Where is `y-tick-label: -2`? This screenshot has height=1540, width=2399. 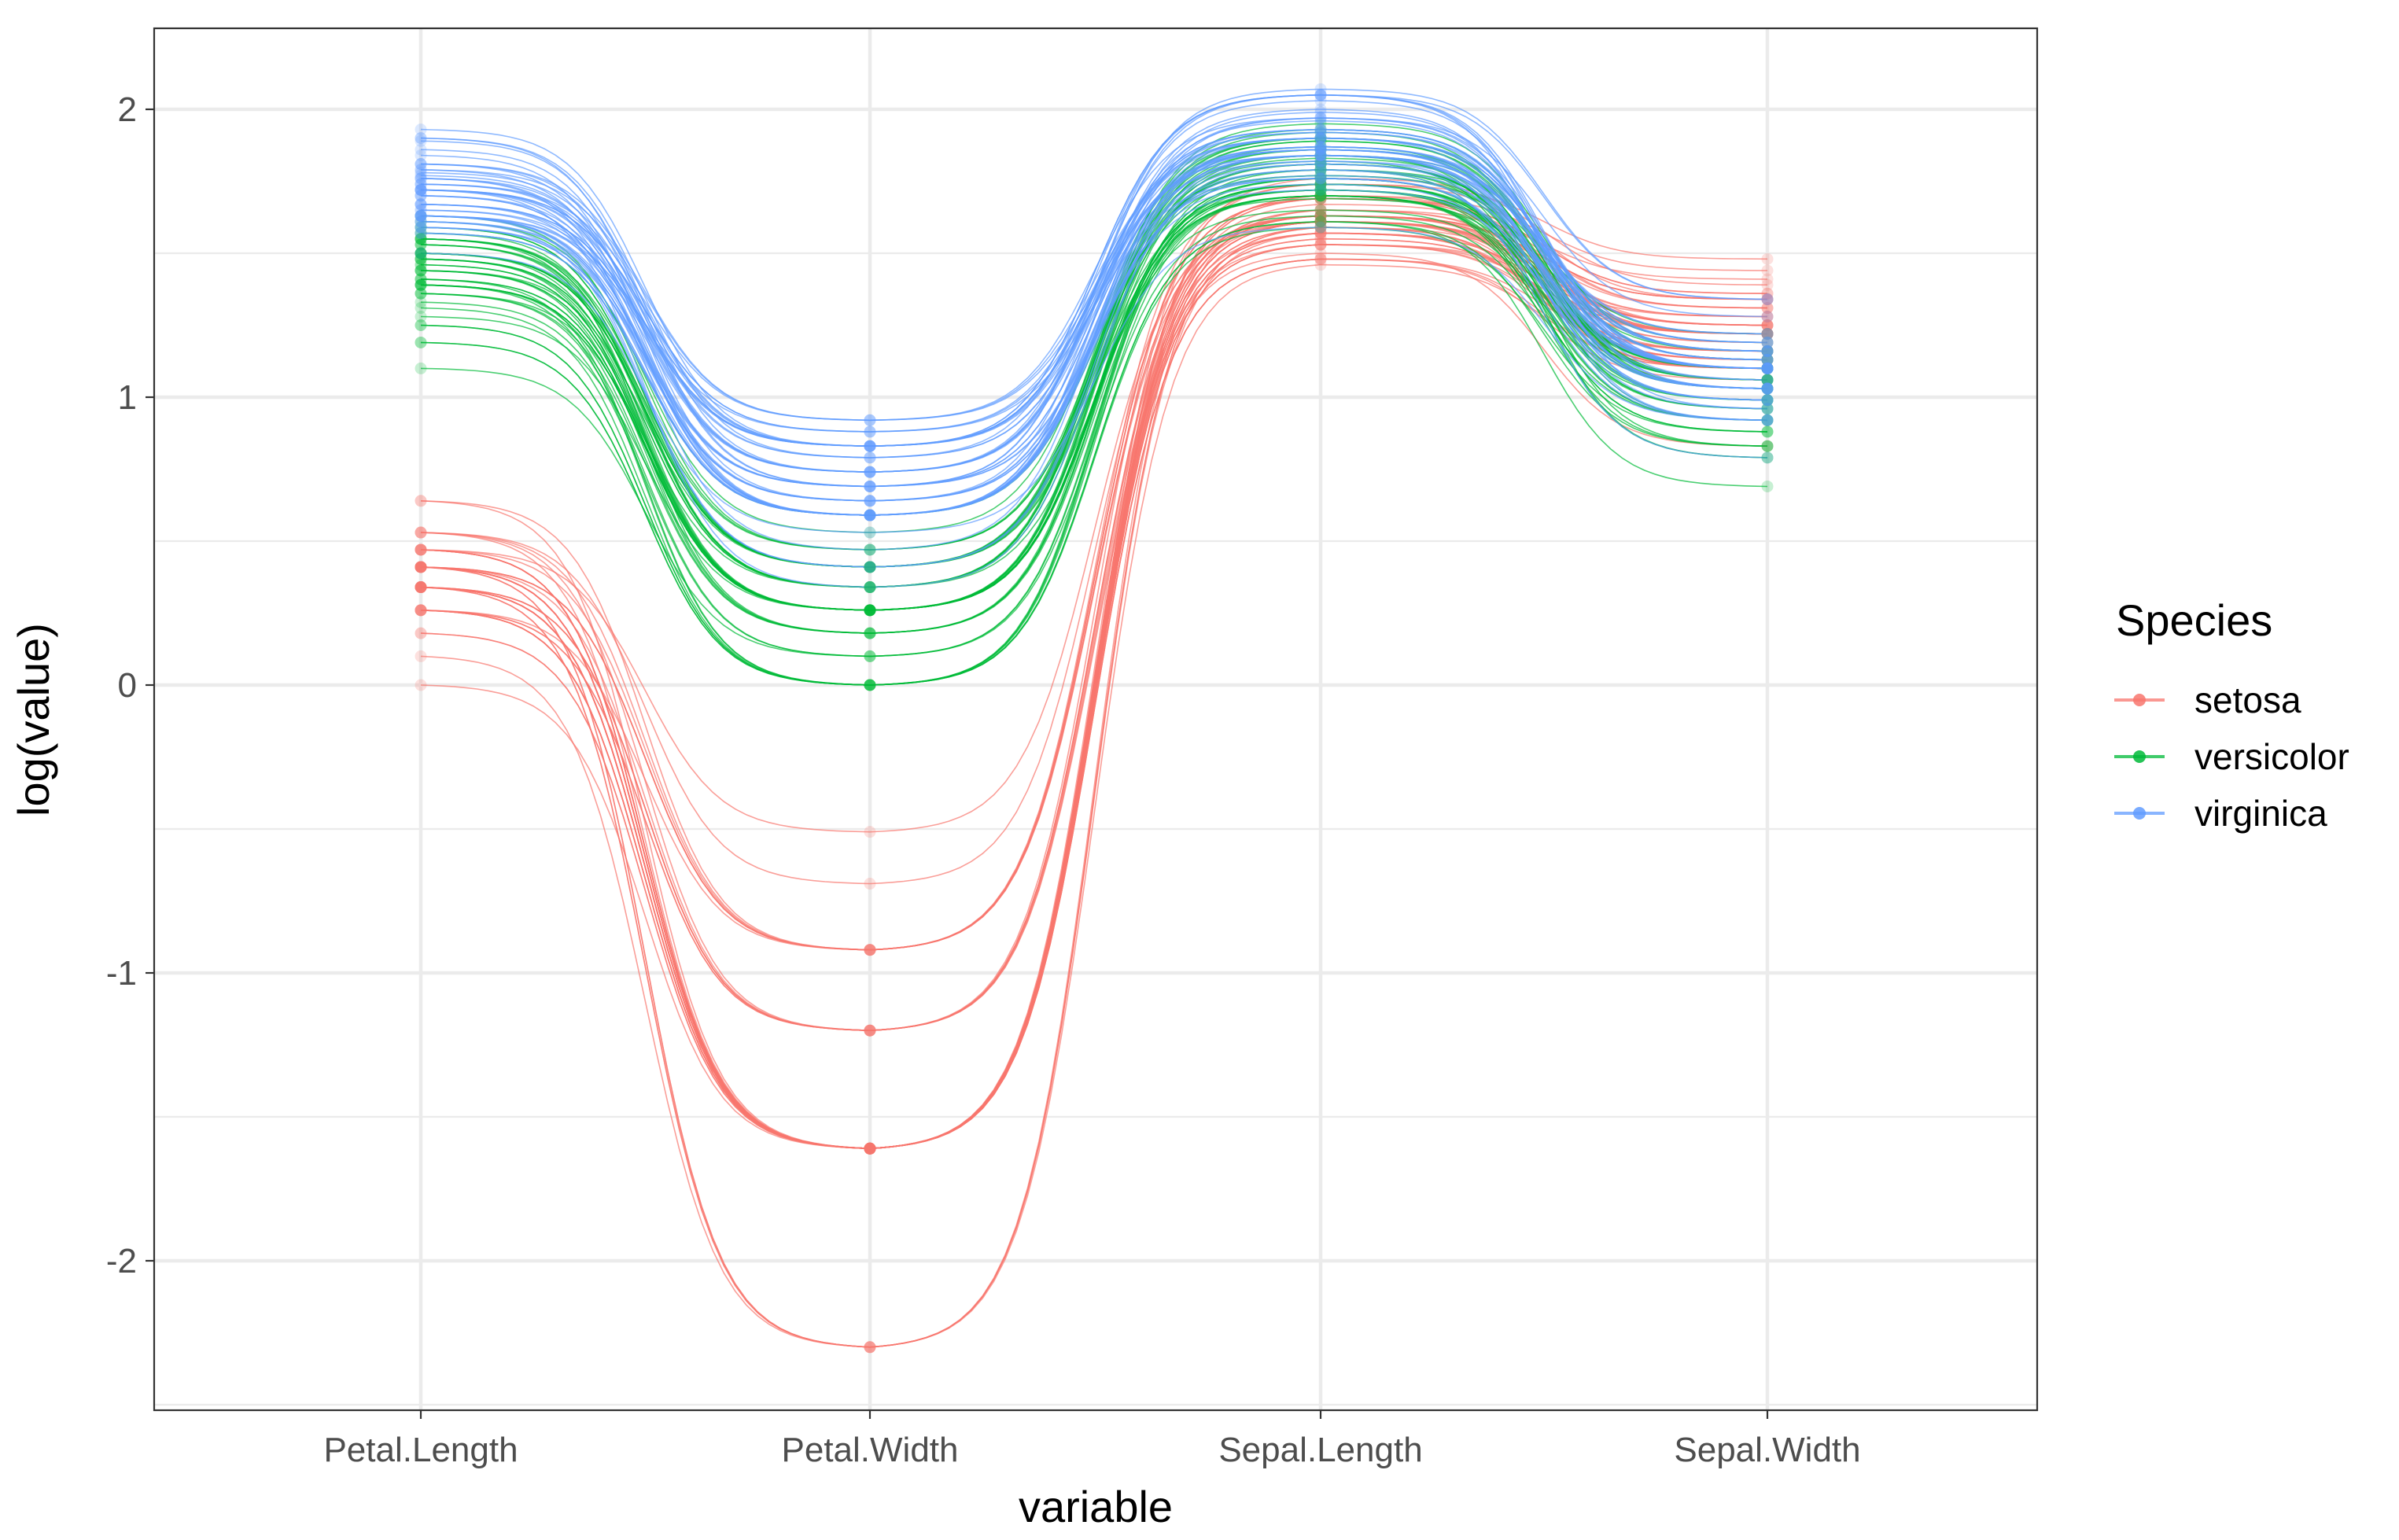
y-tick-label: -2 is located at coordinates (121, 1261).